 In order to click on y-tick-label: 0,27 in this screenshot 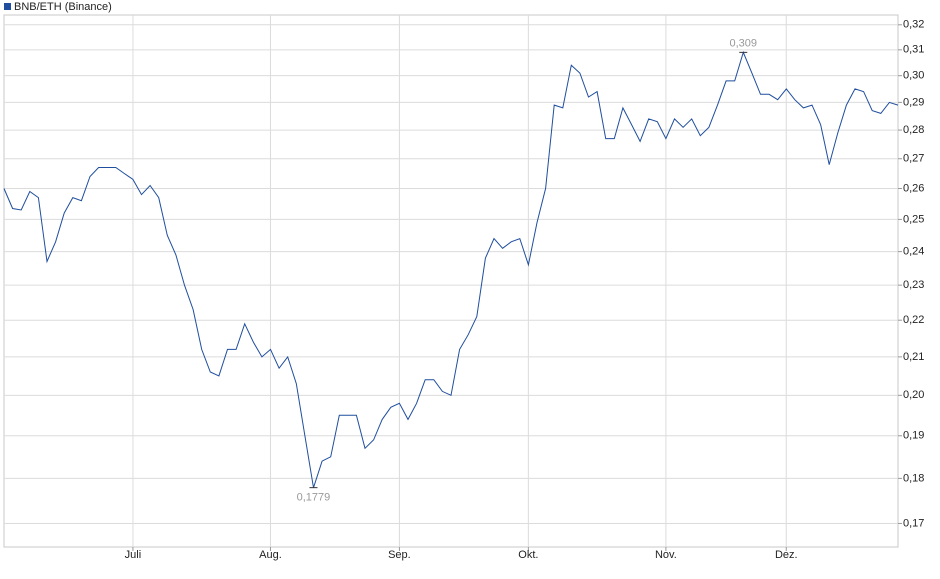, I will do `click(913, 159)`.